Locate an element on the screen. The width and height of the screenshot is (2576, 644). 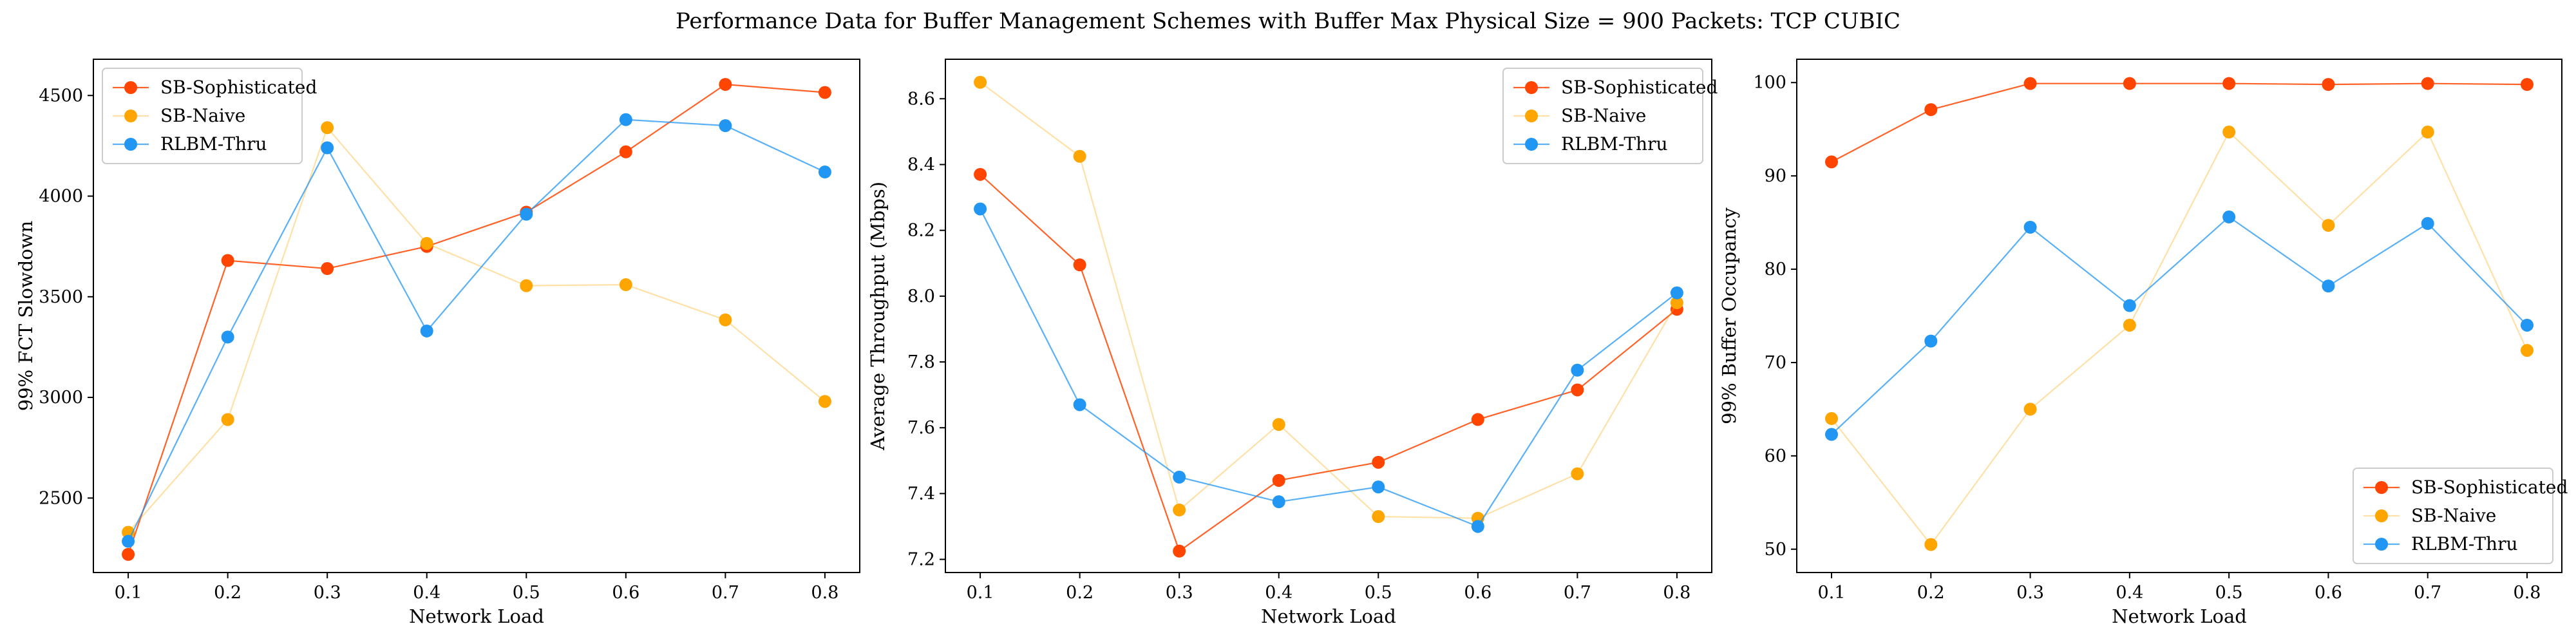
y-tick-label: 8.4 is located at coordinates (921, 165).